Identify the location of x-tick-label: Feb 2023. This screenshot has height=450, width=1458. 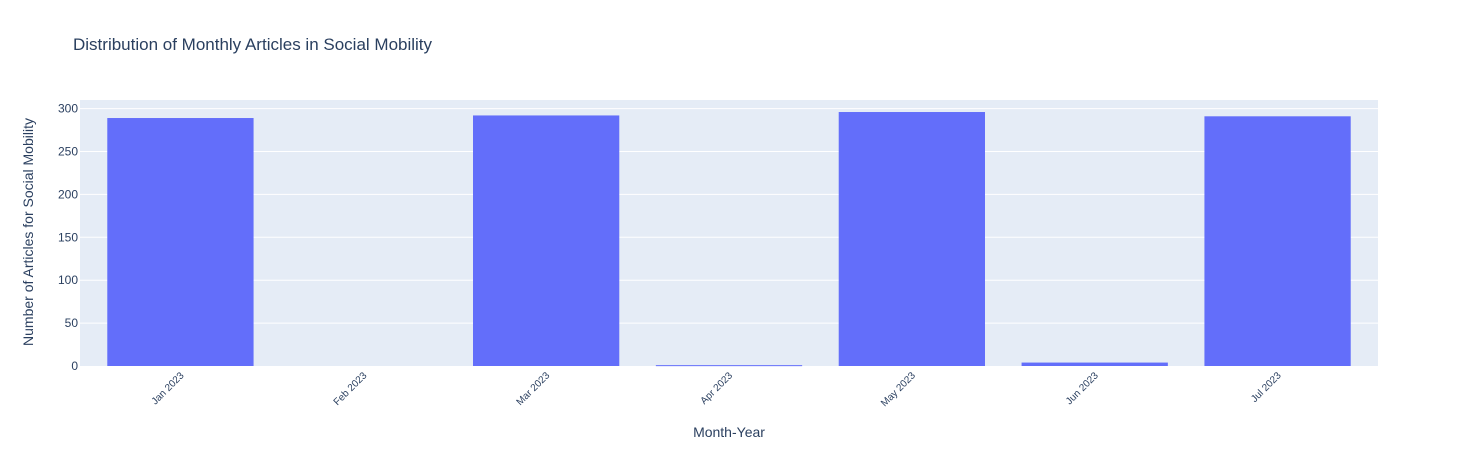
(351, 389).